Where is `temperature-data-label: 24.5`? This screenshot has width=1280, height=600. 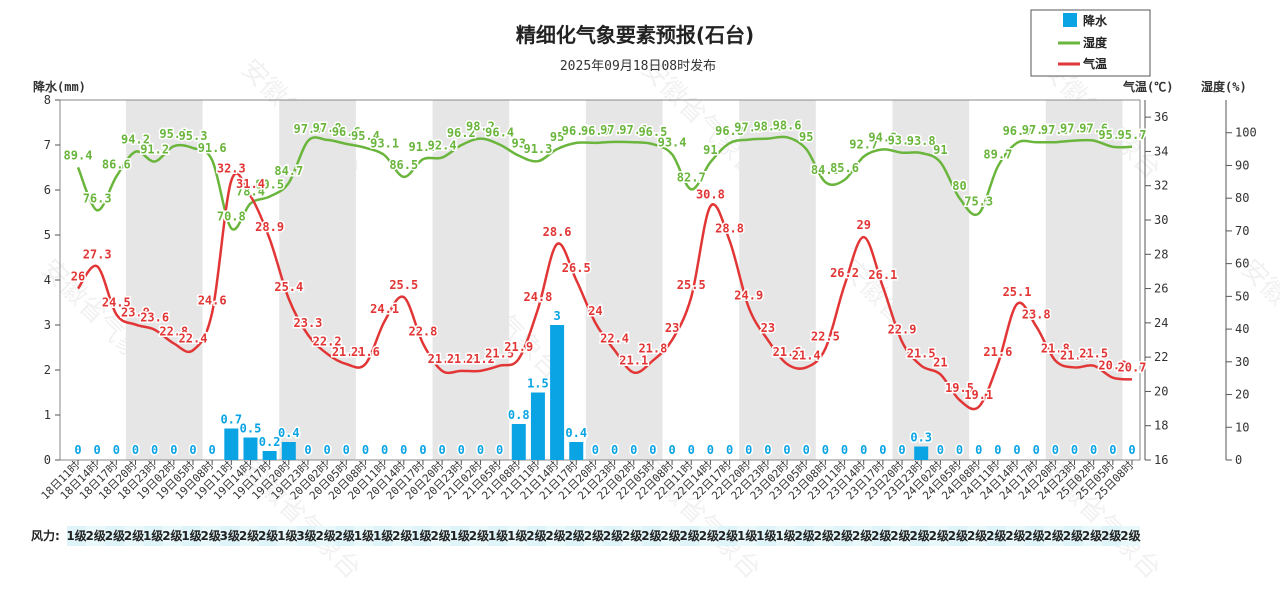 temperature-data-label: 24.5 is located at coordinates (116, 302).